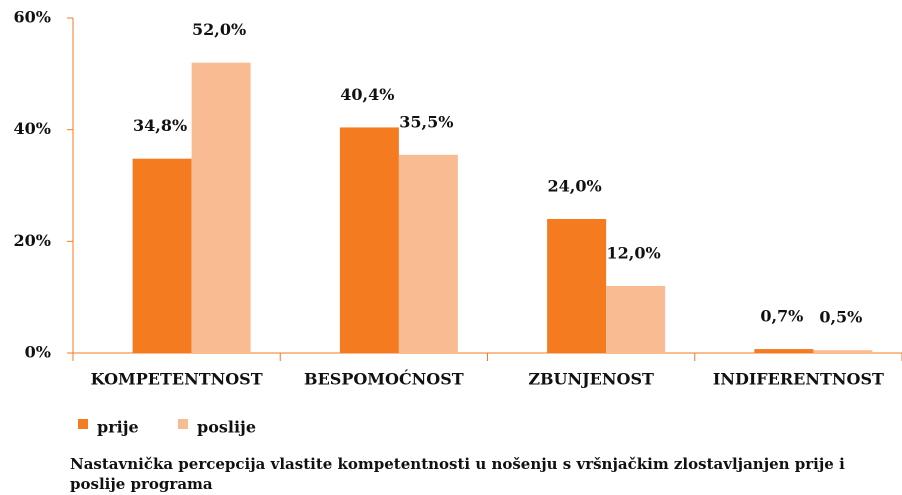 This screenshot has height=495, width=902. I want to click on data-label: 0,5%, so click(840, 317).